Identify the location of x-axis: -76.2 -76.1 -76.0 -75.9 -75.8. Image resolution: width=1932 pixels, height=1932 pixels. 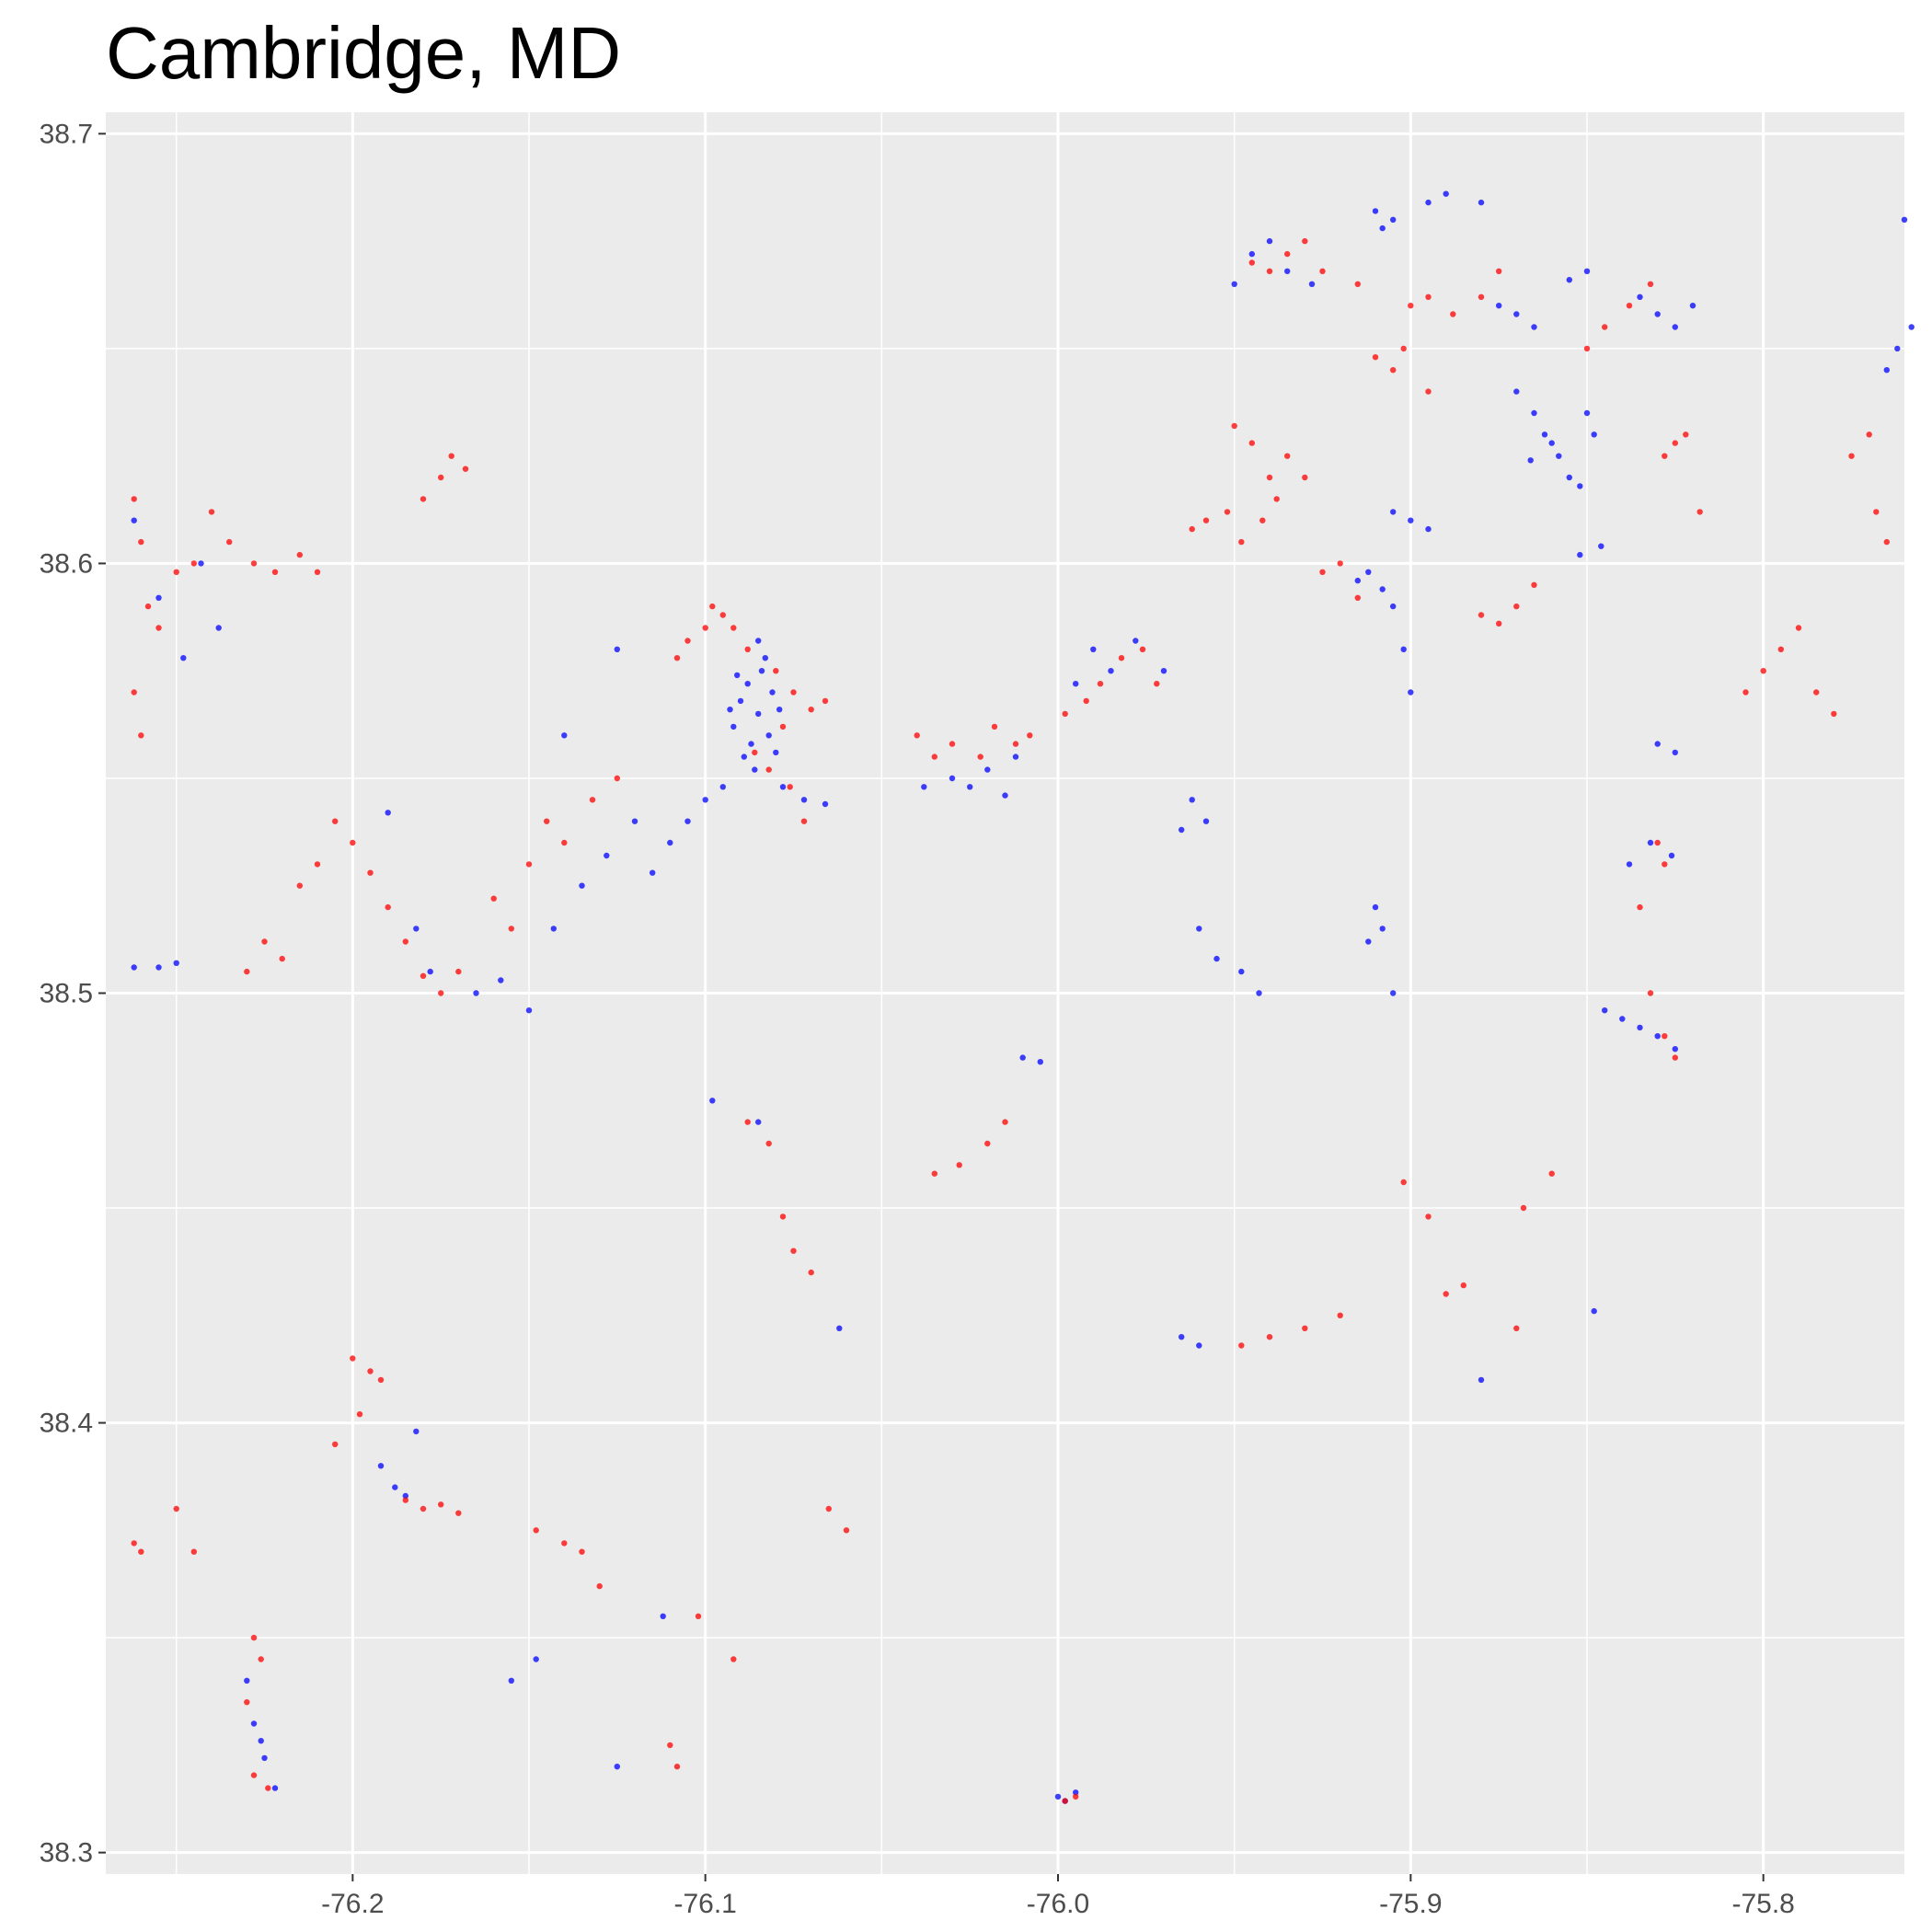
(1058, 1896).